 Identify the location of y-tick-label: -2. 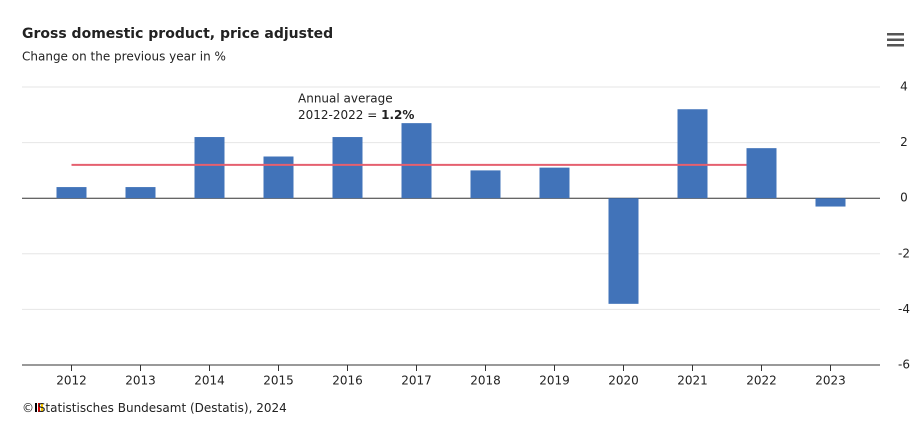
(904, 253).